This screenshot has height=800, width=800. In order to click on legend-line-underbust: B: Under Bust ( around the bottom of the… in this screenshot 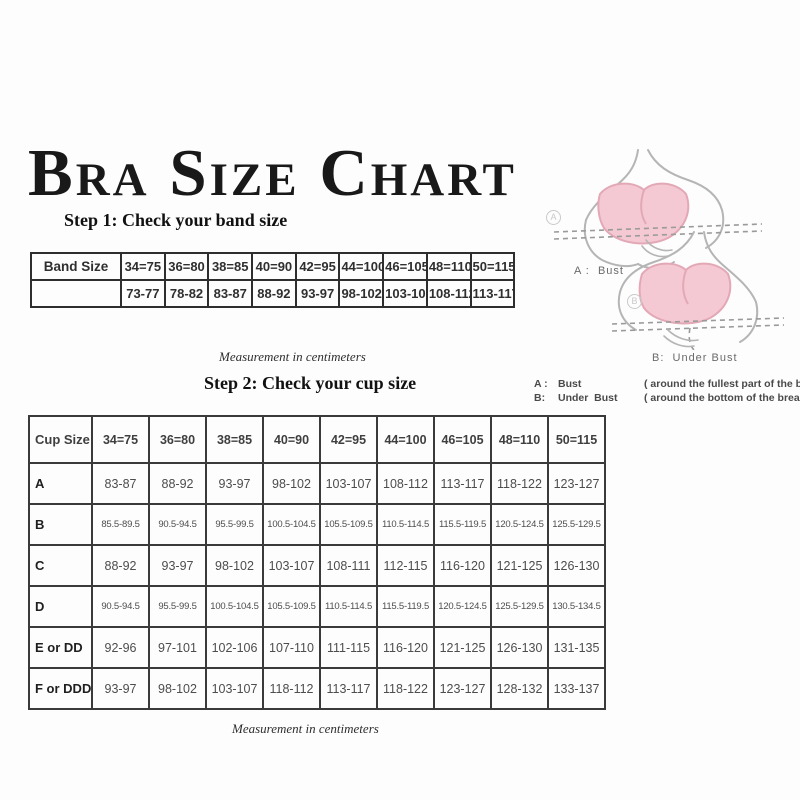, I will do `click(667, 398)`.